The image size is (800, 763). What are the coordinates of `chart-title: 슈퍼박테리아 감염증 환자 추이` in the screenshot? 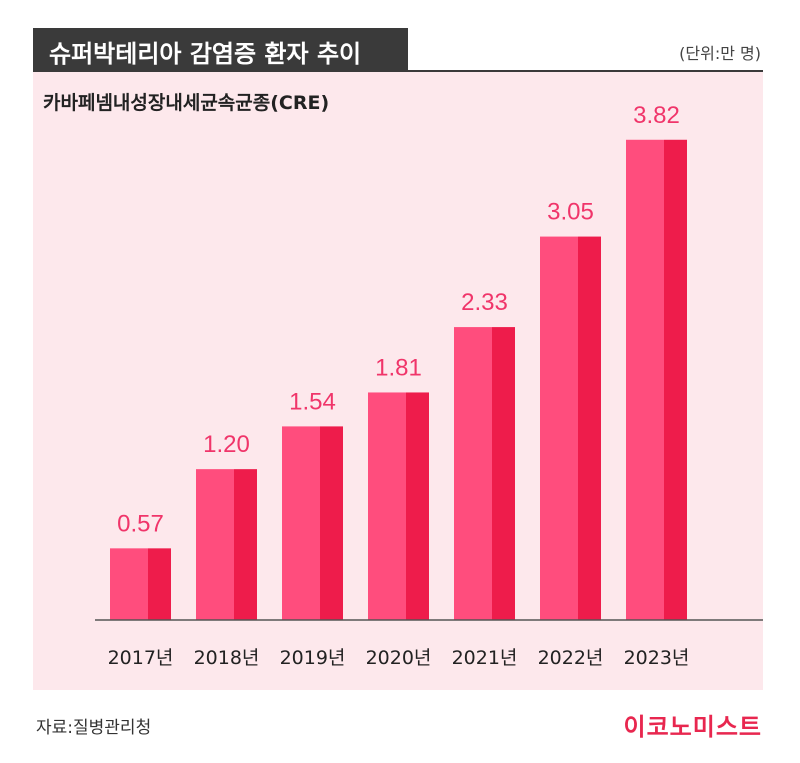 It's located at (205, 54).